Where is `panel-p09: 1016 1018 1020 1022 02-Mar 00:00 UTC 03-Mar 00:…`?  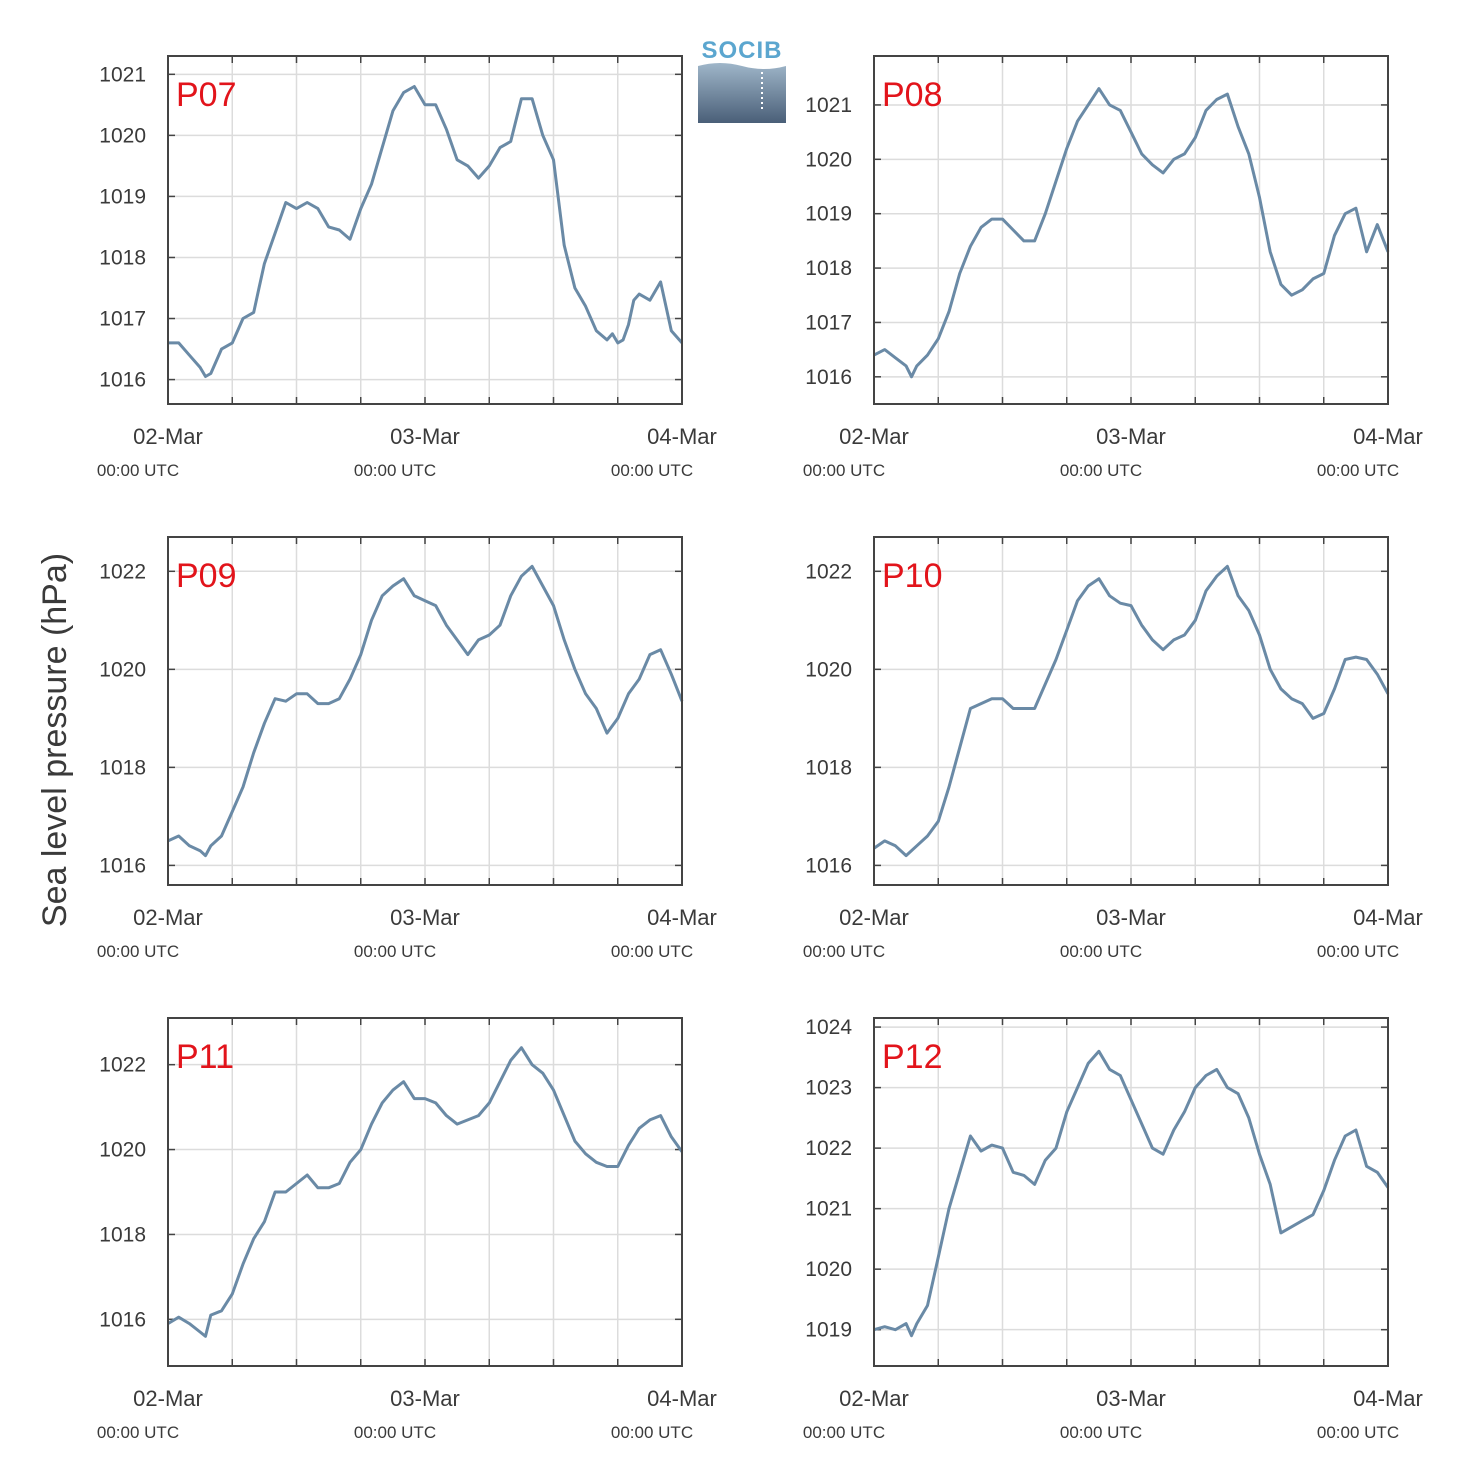
panel-p09: 1016 1018 1020 1022 02-Mar 00:00 UTC 03-Mar 00:… is located at coordinates (407, 748).